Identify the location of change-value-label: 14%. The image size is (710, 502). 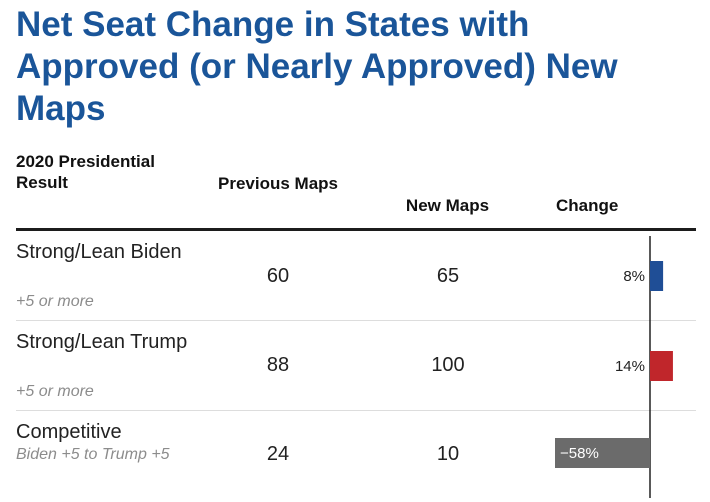
(630, 366).